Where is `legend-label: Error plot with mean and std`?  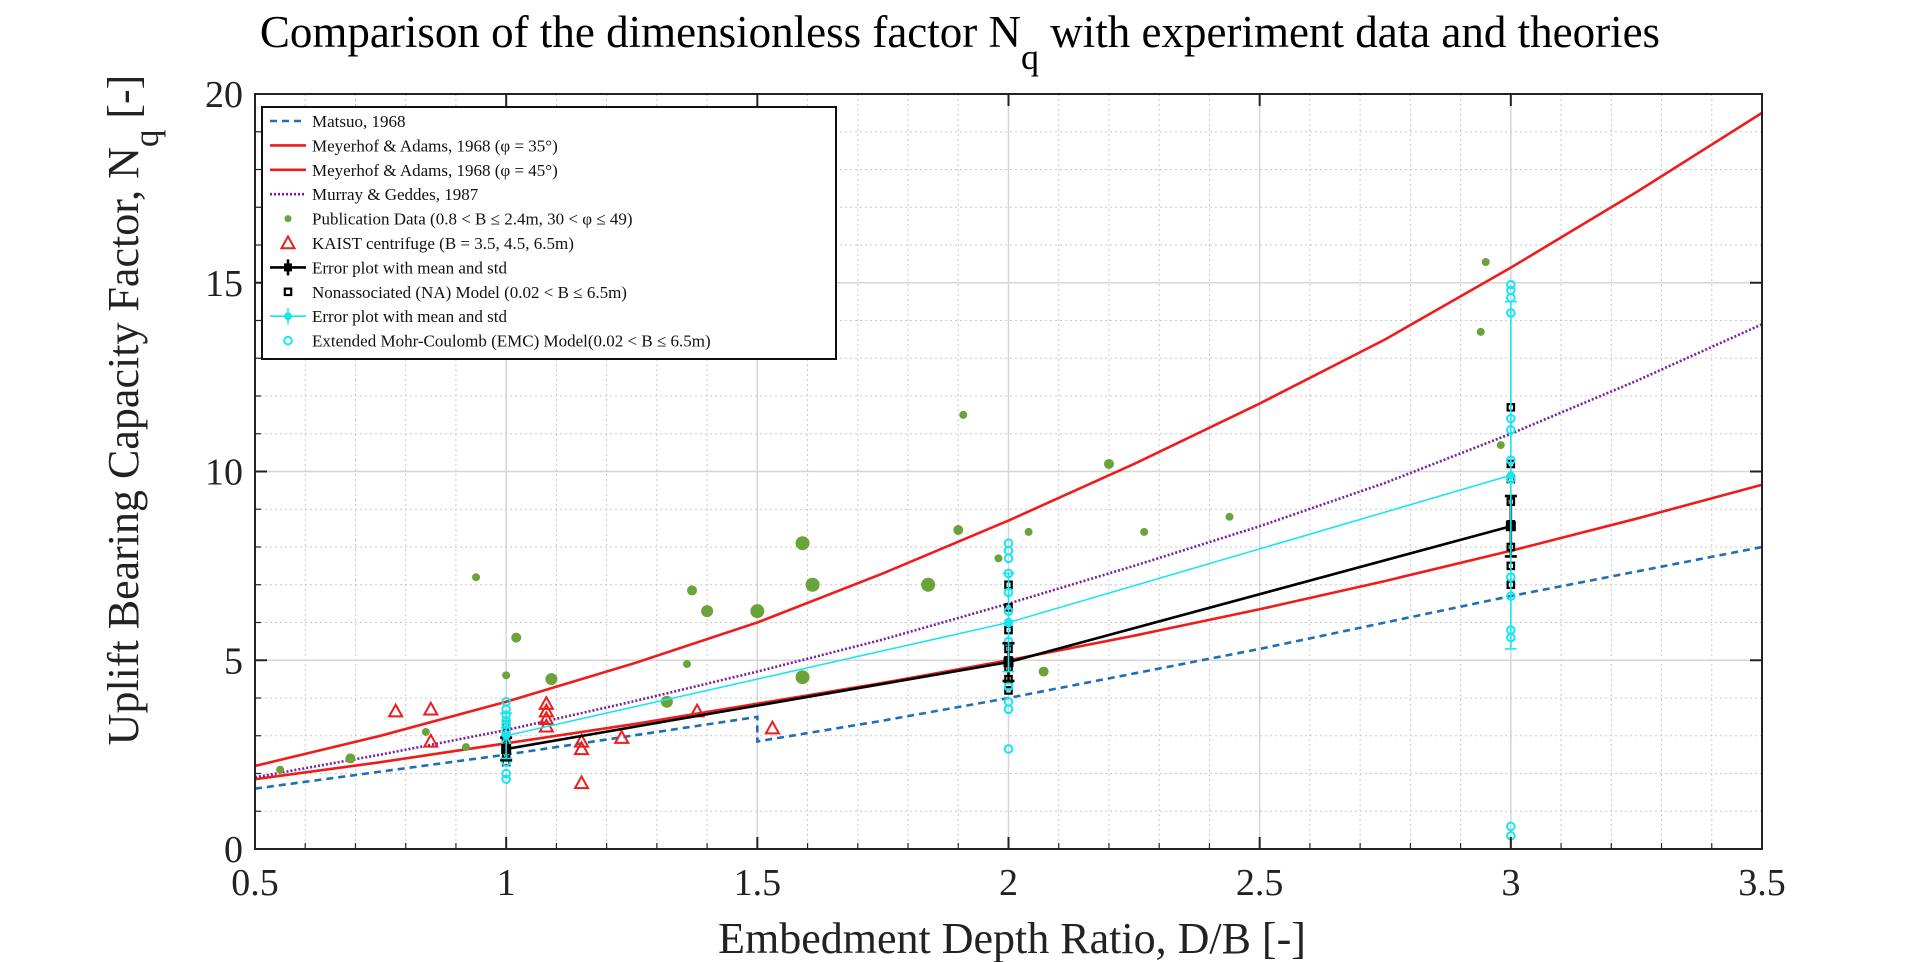
legend-label: Error plot with mean and std is located at coordinates (409, 316).